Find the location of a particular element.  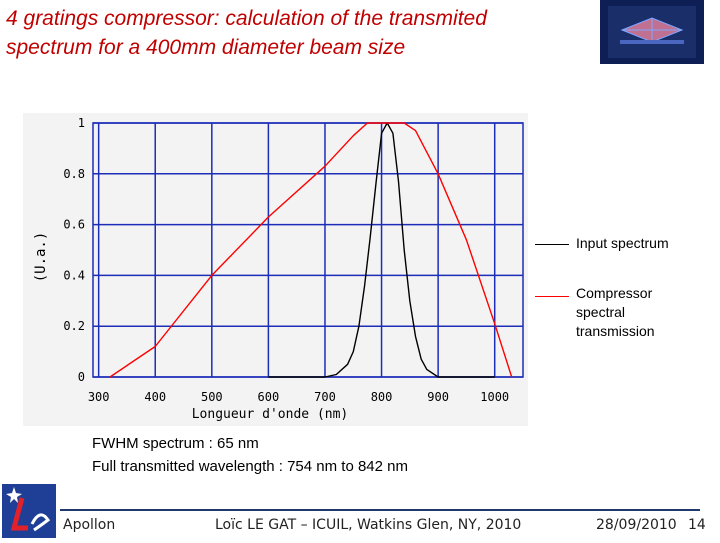

legend-compressor-label: Compressor spectral transmission is located at coordinates (615, 312).